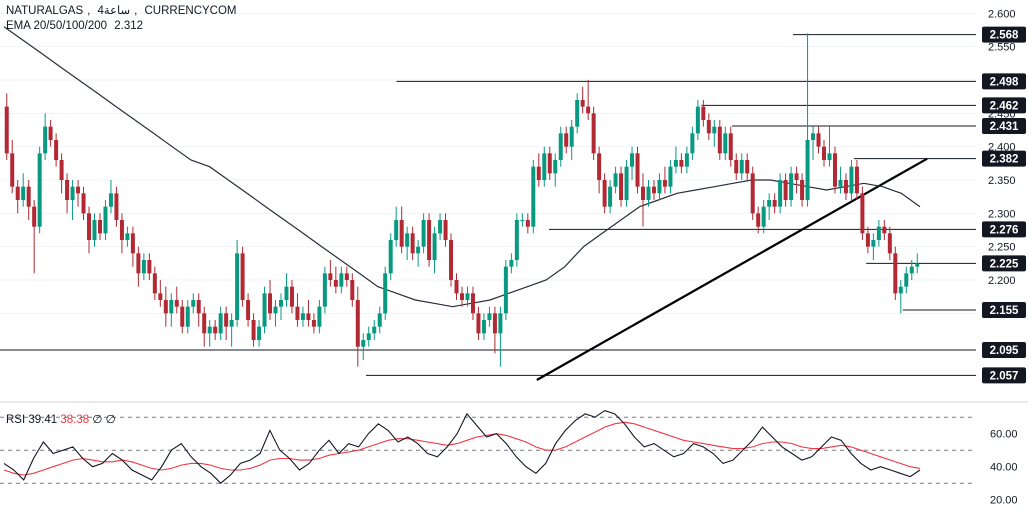 The image size is (1028, 512). I want to click on symbol-name: NATURALGAS, so click(45, 11).